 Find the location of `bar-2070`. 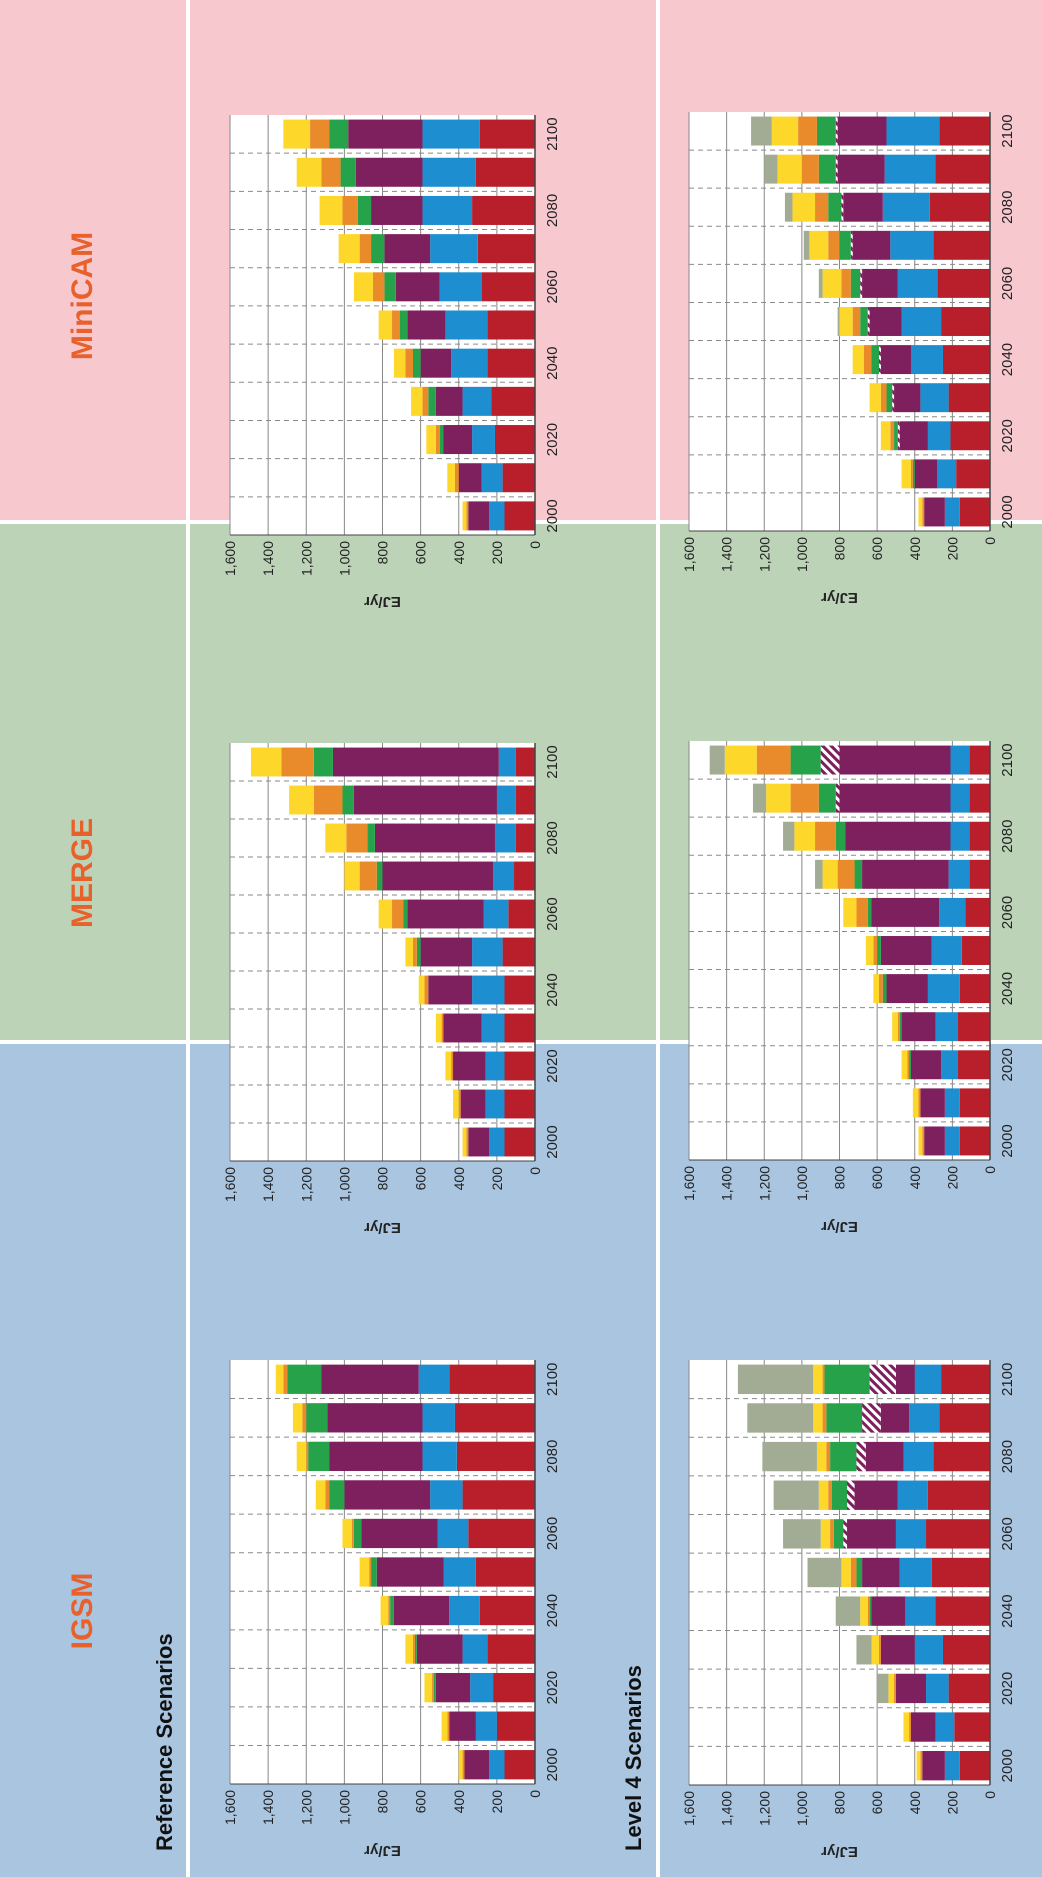

bar-2070 is located at coordinates (425, 1495).